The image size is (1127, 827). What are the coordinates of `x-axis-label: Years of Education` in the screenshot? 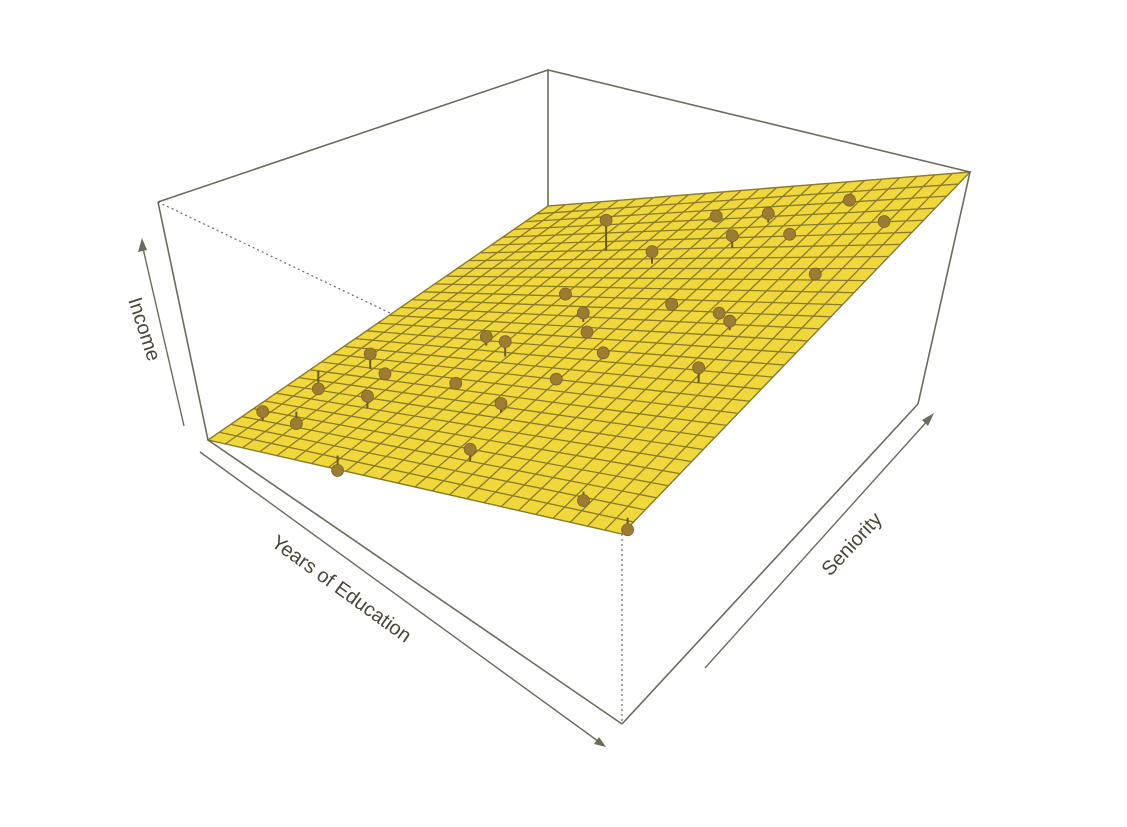 It's located at (341, 589).